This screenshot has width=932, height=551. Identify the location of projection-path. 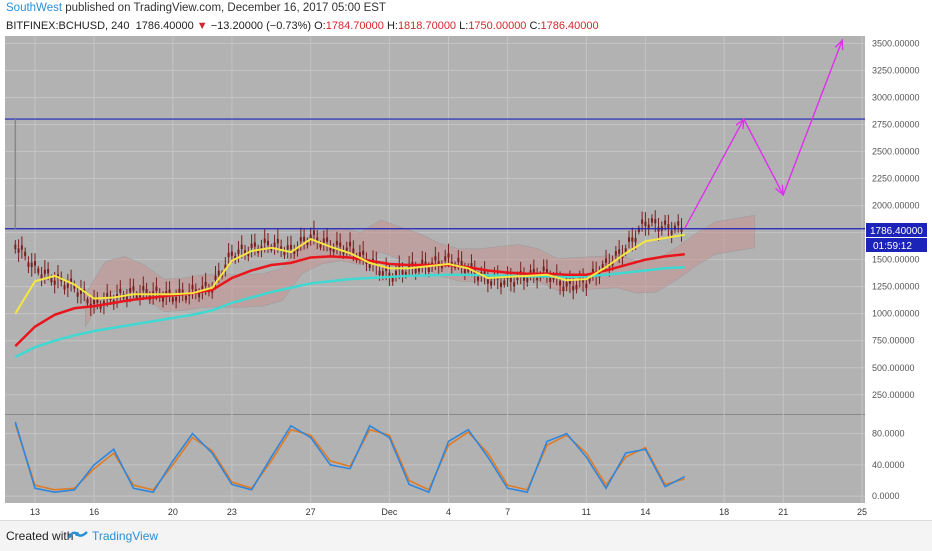
(764, 133).